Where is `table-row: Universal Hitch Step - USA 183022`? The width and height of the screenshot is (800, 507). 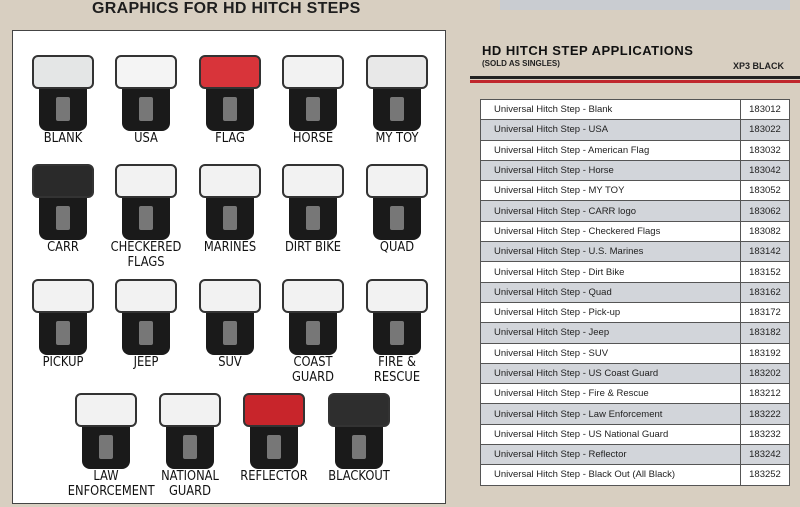
table-row: Universal Hitch Step - USA 183022 is located at coordinates (635, 130).